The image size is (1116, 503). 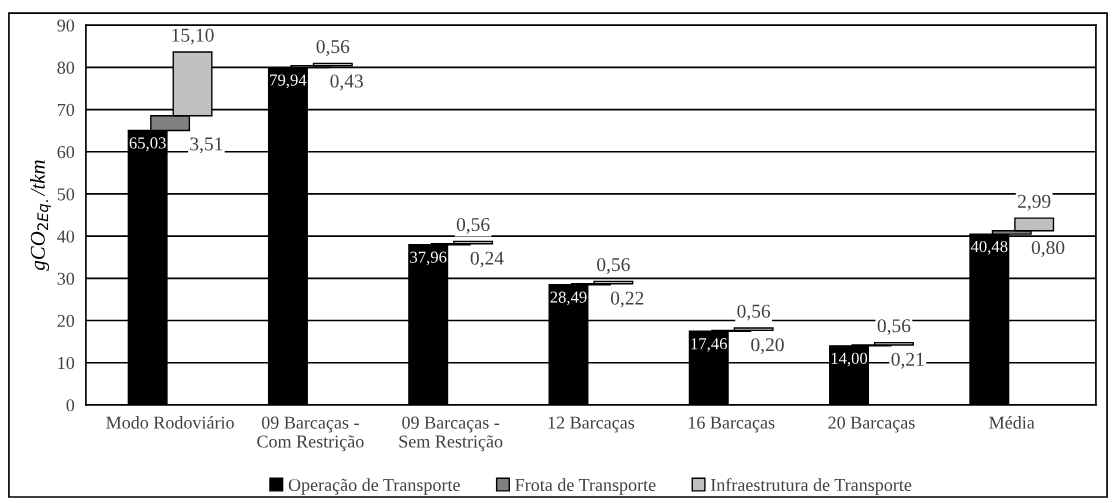 I want to click on data-label: 37,96, so click(x=428, y=258).